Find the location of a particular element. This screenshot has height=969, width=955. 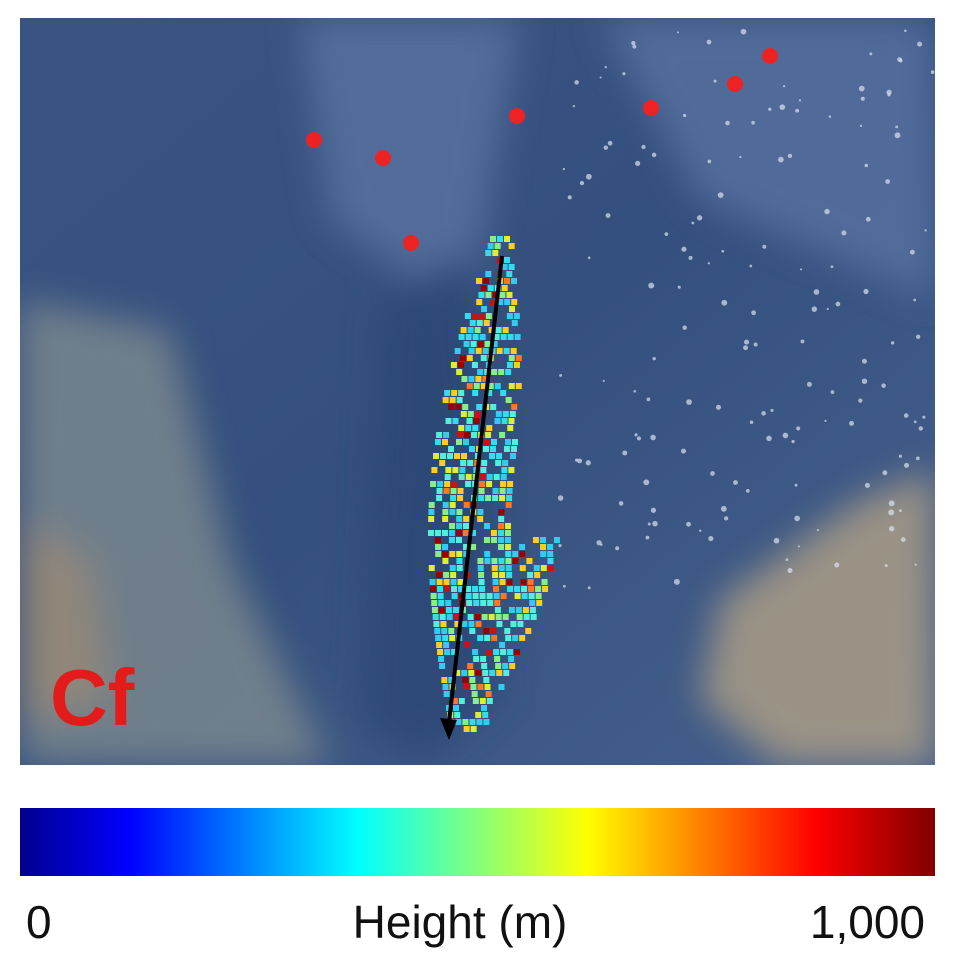

colorbar-max: 1,000 is located at coordinates (867, 922).